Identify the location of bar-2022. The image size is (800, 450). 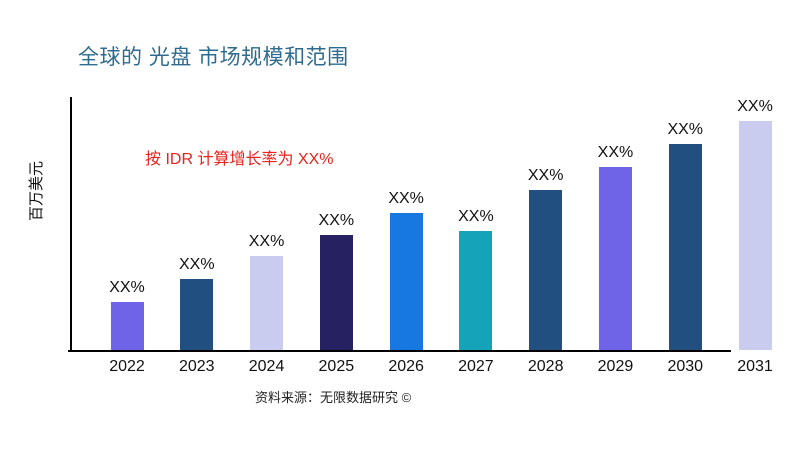
(127, 326).